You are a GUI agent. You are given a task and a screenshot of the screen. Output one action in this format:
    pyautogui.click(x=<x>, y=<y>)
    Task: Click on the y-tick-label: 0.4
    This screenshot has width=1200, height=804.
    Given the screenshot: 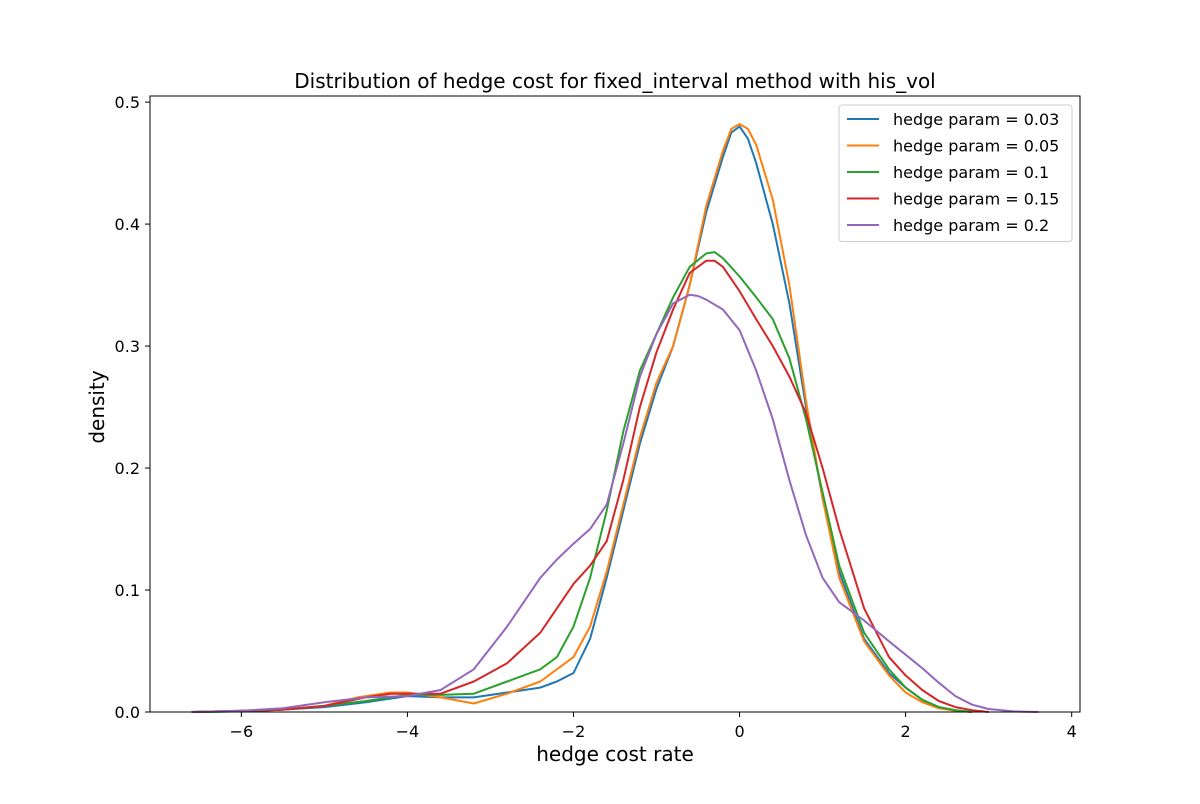 What is the action you would take?
    pyautogui.click(x=127, y=224)
    